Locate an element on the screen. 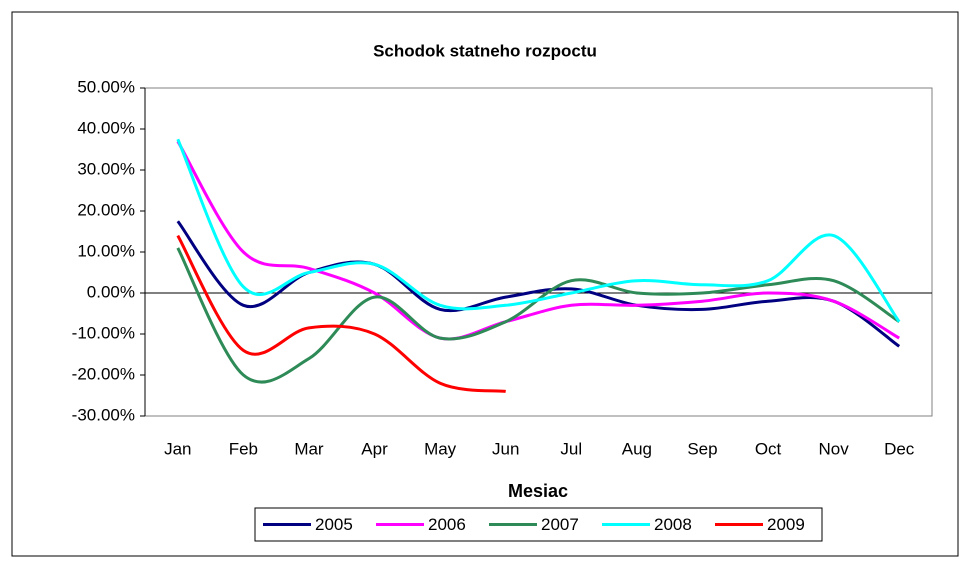 This screenshot has width=970, height=568. x-tick-label: Jan is located at coordinates (177, 448).